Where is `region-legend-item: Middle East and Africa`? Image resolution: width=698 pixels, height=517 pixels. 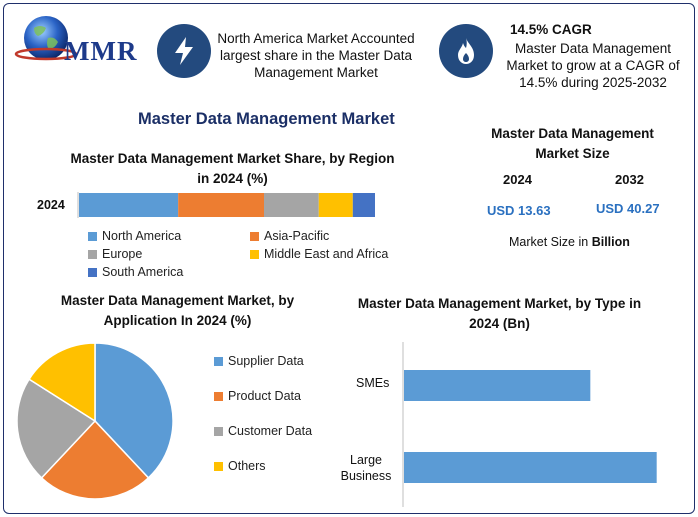
region-legend-item: Middle East and Africa is located at coordinates (319, 254).